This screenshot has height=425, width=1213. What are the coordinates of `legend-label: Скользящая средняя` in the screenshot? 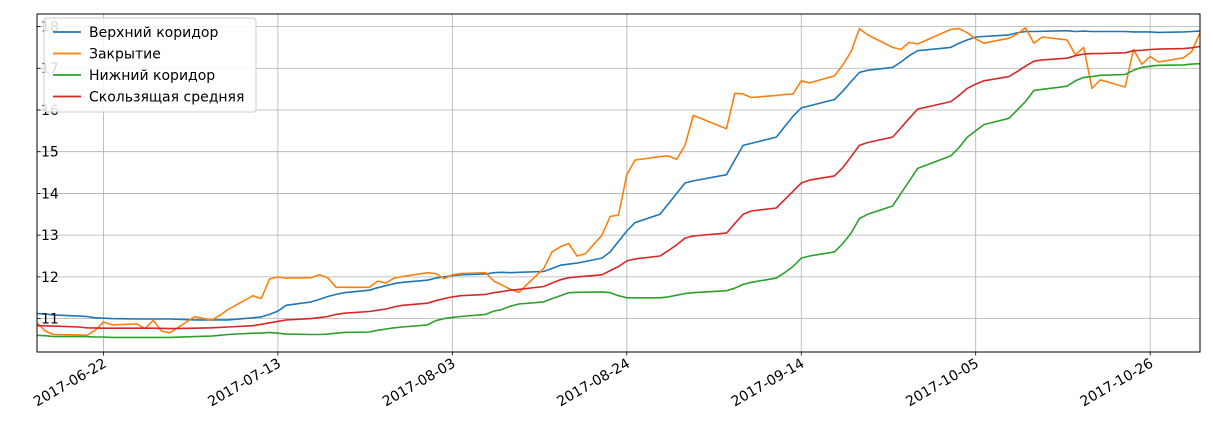 It's located at (166, 98).